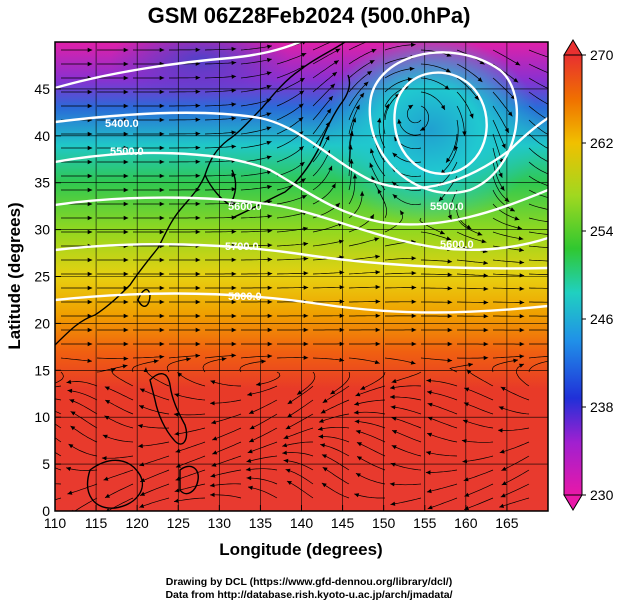 The image size is (619, 605). What do you see at coordinates (573, 275) in the screenshot?
I see `colorbar-gradient` at bounding box center [573, 275].